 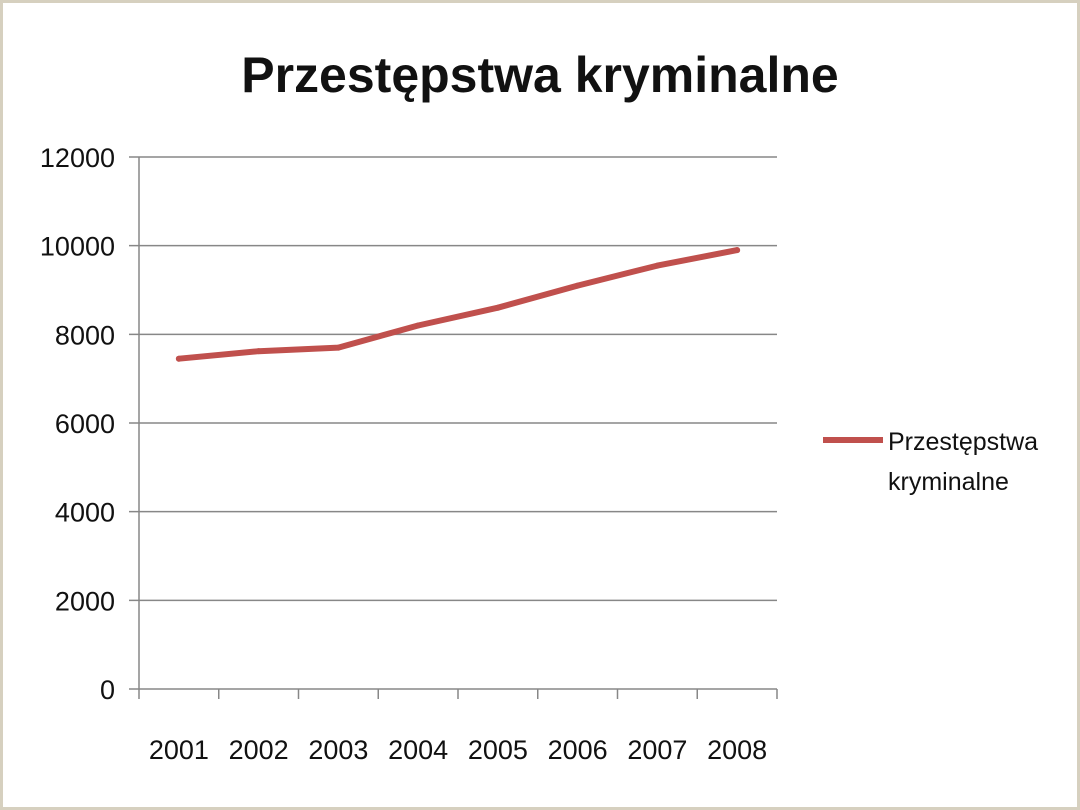 I want to click on legend-label: Przestępstwa kryminalne, so click(x=966, y=462).